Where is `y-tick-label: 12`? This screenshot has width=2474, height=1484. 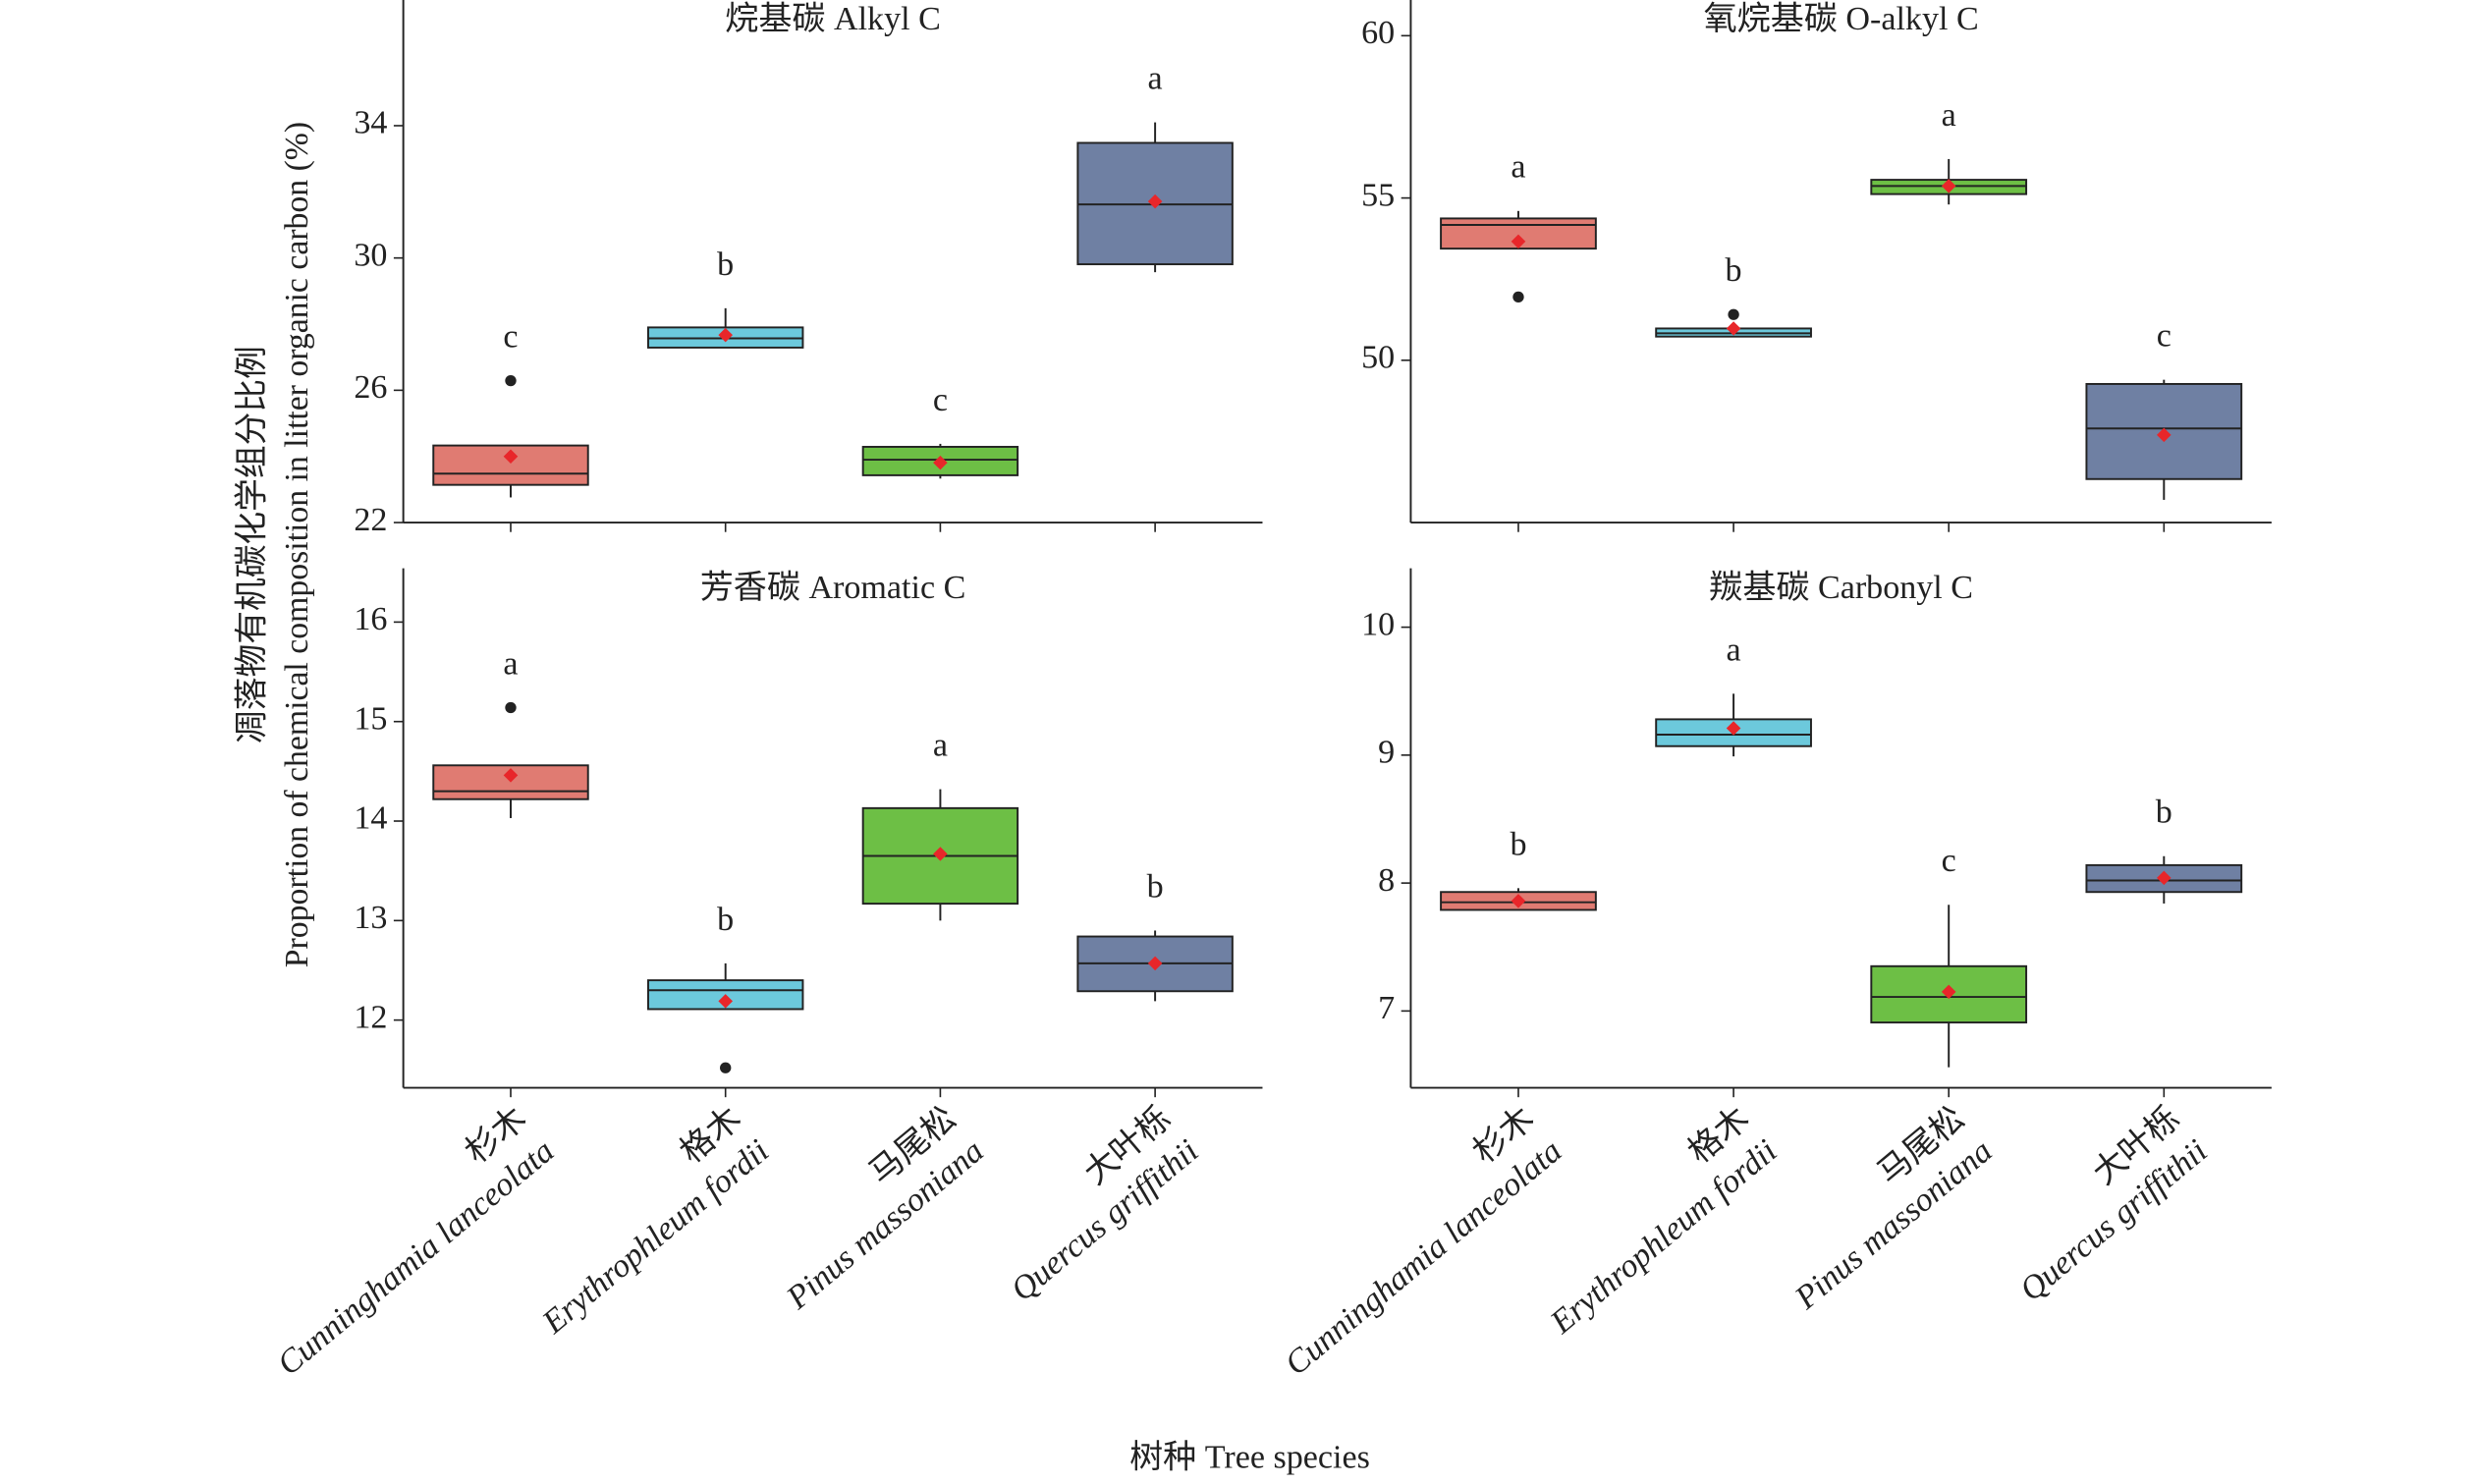 y-tick-label: 12 is located at coordinates (370, 1018).